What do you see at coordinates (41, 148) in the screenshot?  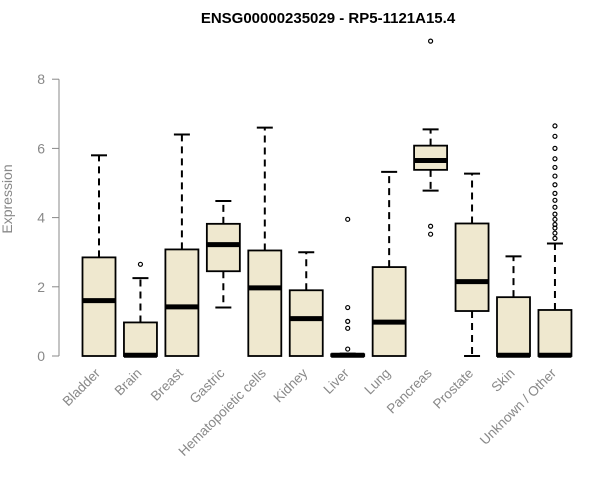 I see `y-tick-label: 6` at bounding box center [41, 148].